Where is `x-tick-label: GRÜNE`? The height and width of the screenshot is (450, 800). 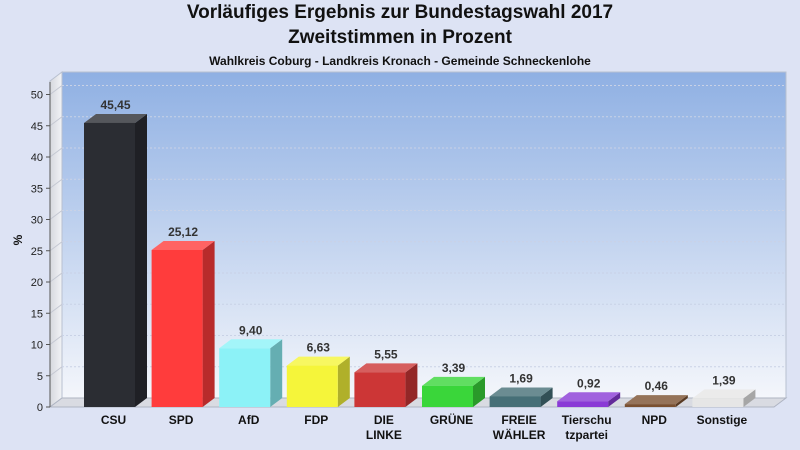
x-tick-label: GRÜNE is located at coordinates (451, 419).